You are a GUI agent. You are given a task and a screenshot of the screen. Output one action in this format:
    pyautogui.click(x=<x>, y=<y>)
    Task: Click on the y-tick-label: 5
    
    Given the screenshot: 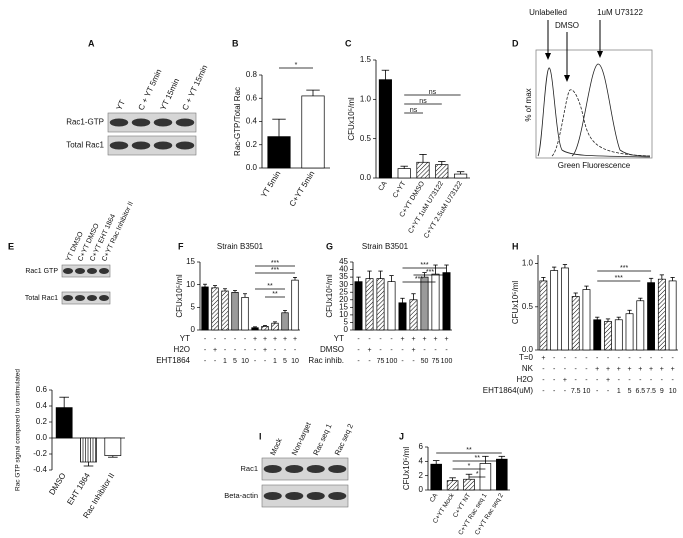 What is the action you would take?
    pyautogui.click(x=193, y=306)
    